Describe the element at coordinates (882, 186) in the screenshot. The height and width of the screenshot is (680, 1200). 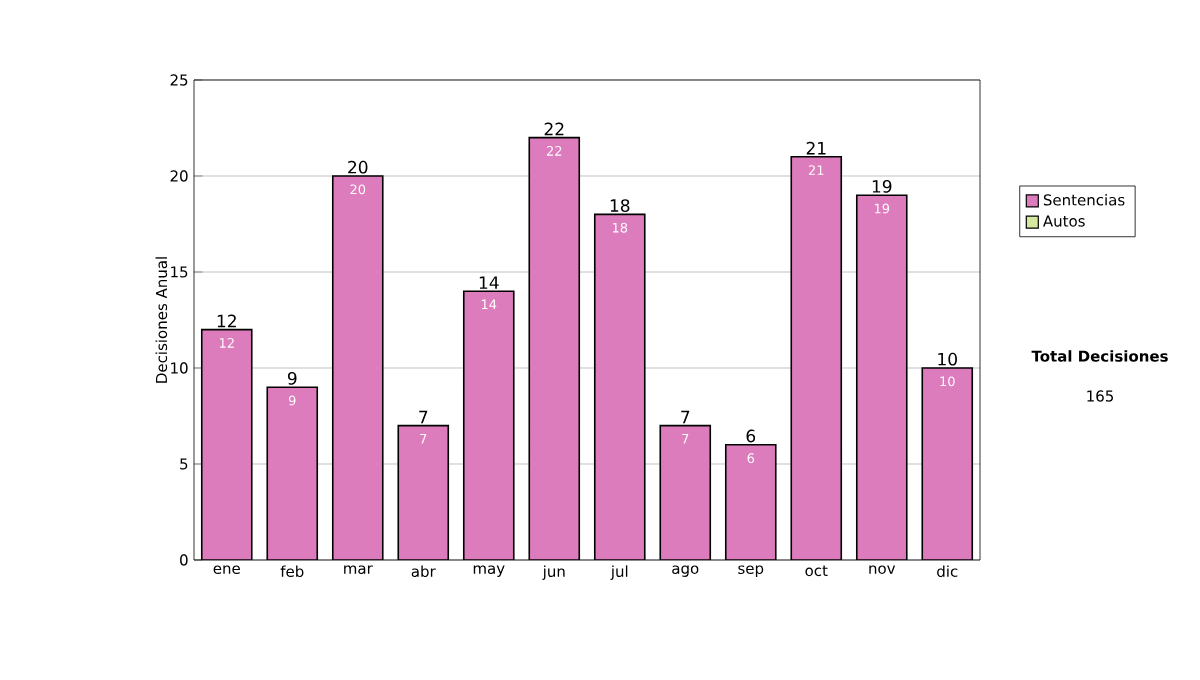
I see `total-label: 19` at that location.